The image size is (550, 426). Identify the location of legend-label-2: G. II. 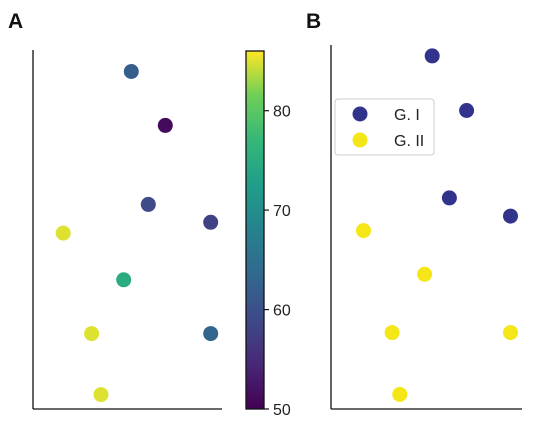
(409, 141).